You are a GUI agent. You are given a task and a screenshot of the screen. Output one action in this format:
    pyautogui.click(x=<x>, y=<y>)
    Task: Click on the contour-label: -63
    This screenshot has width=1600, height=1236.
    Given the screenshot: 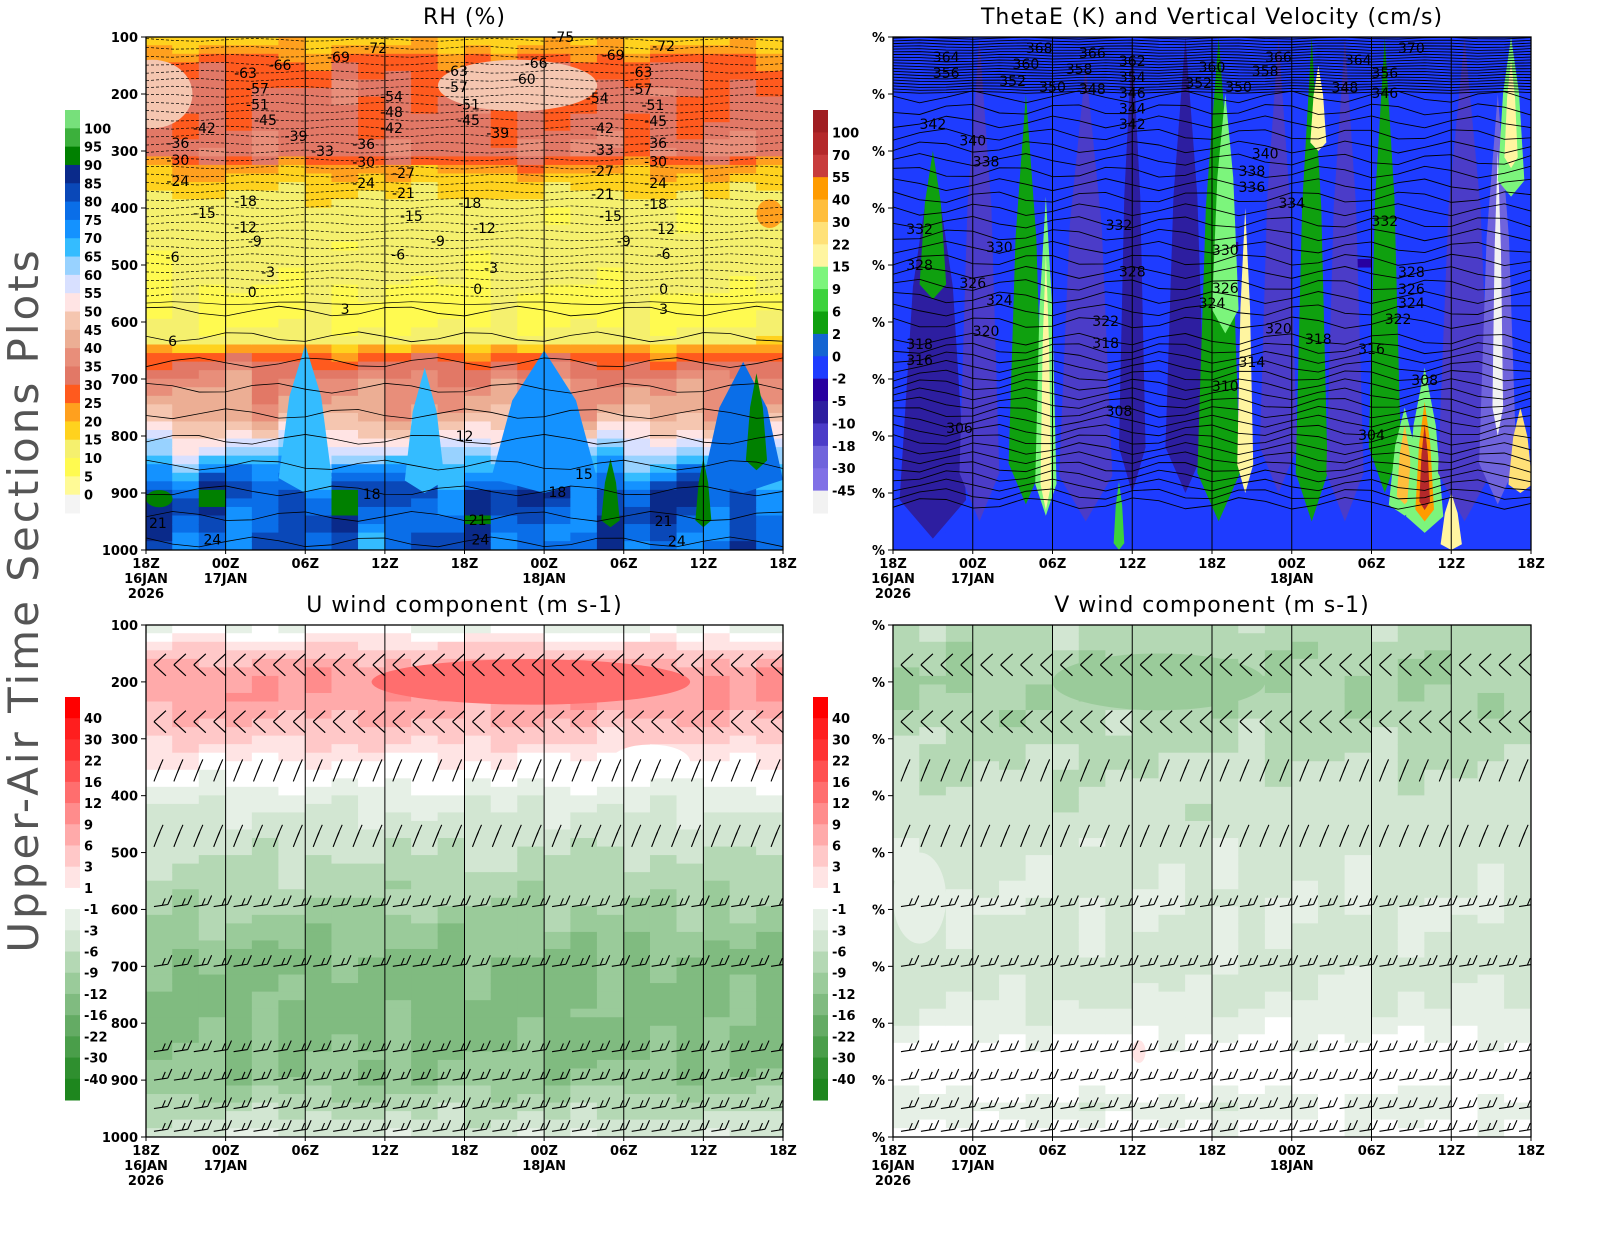 What is the action you would take?
    pyautogui.click(x=641, y=73)
    